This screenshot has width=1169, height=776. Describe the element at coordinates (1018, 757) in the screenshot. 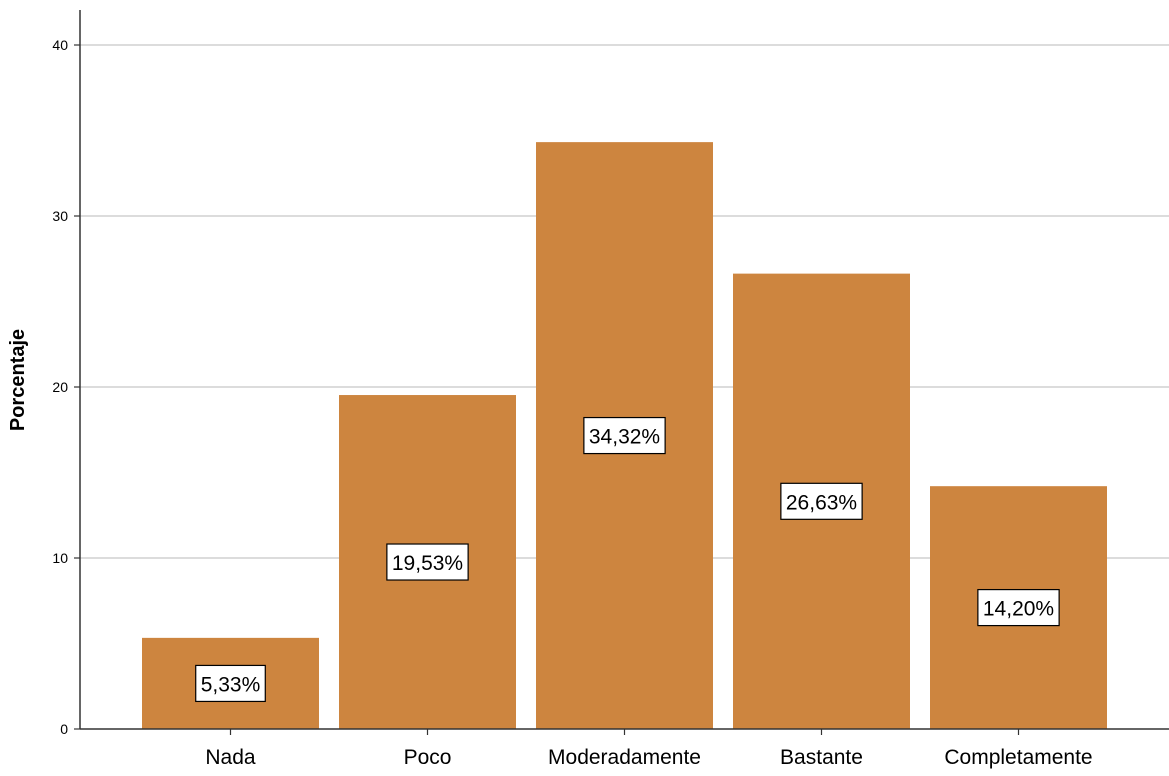

I see `x-category-label: Completamente` at that location.